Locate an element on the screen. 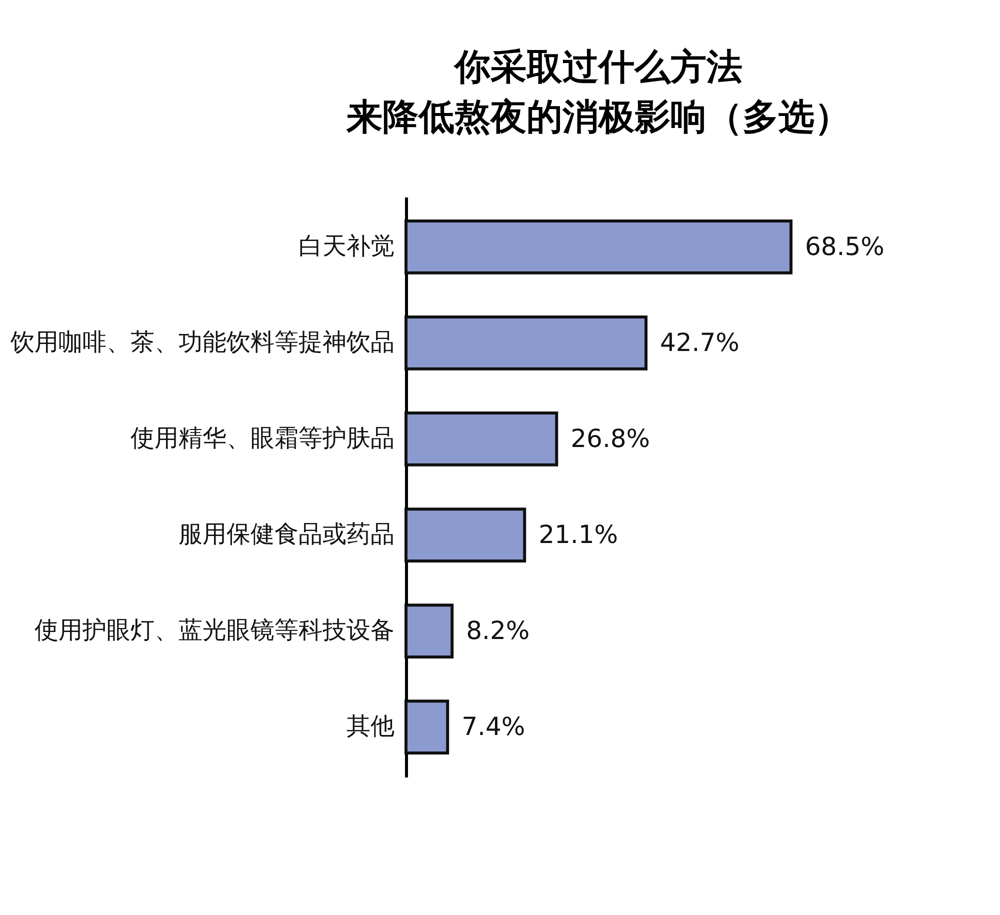 The height and width of the screenshot is (915, 1000). data-label: 8.2% is located at coordinates (498, 631).